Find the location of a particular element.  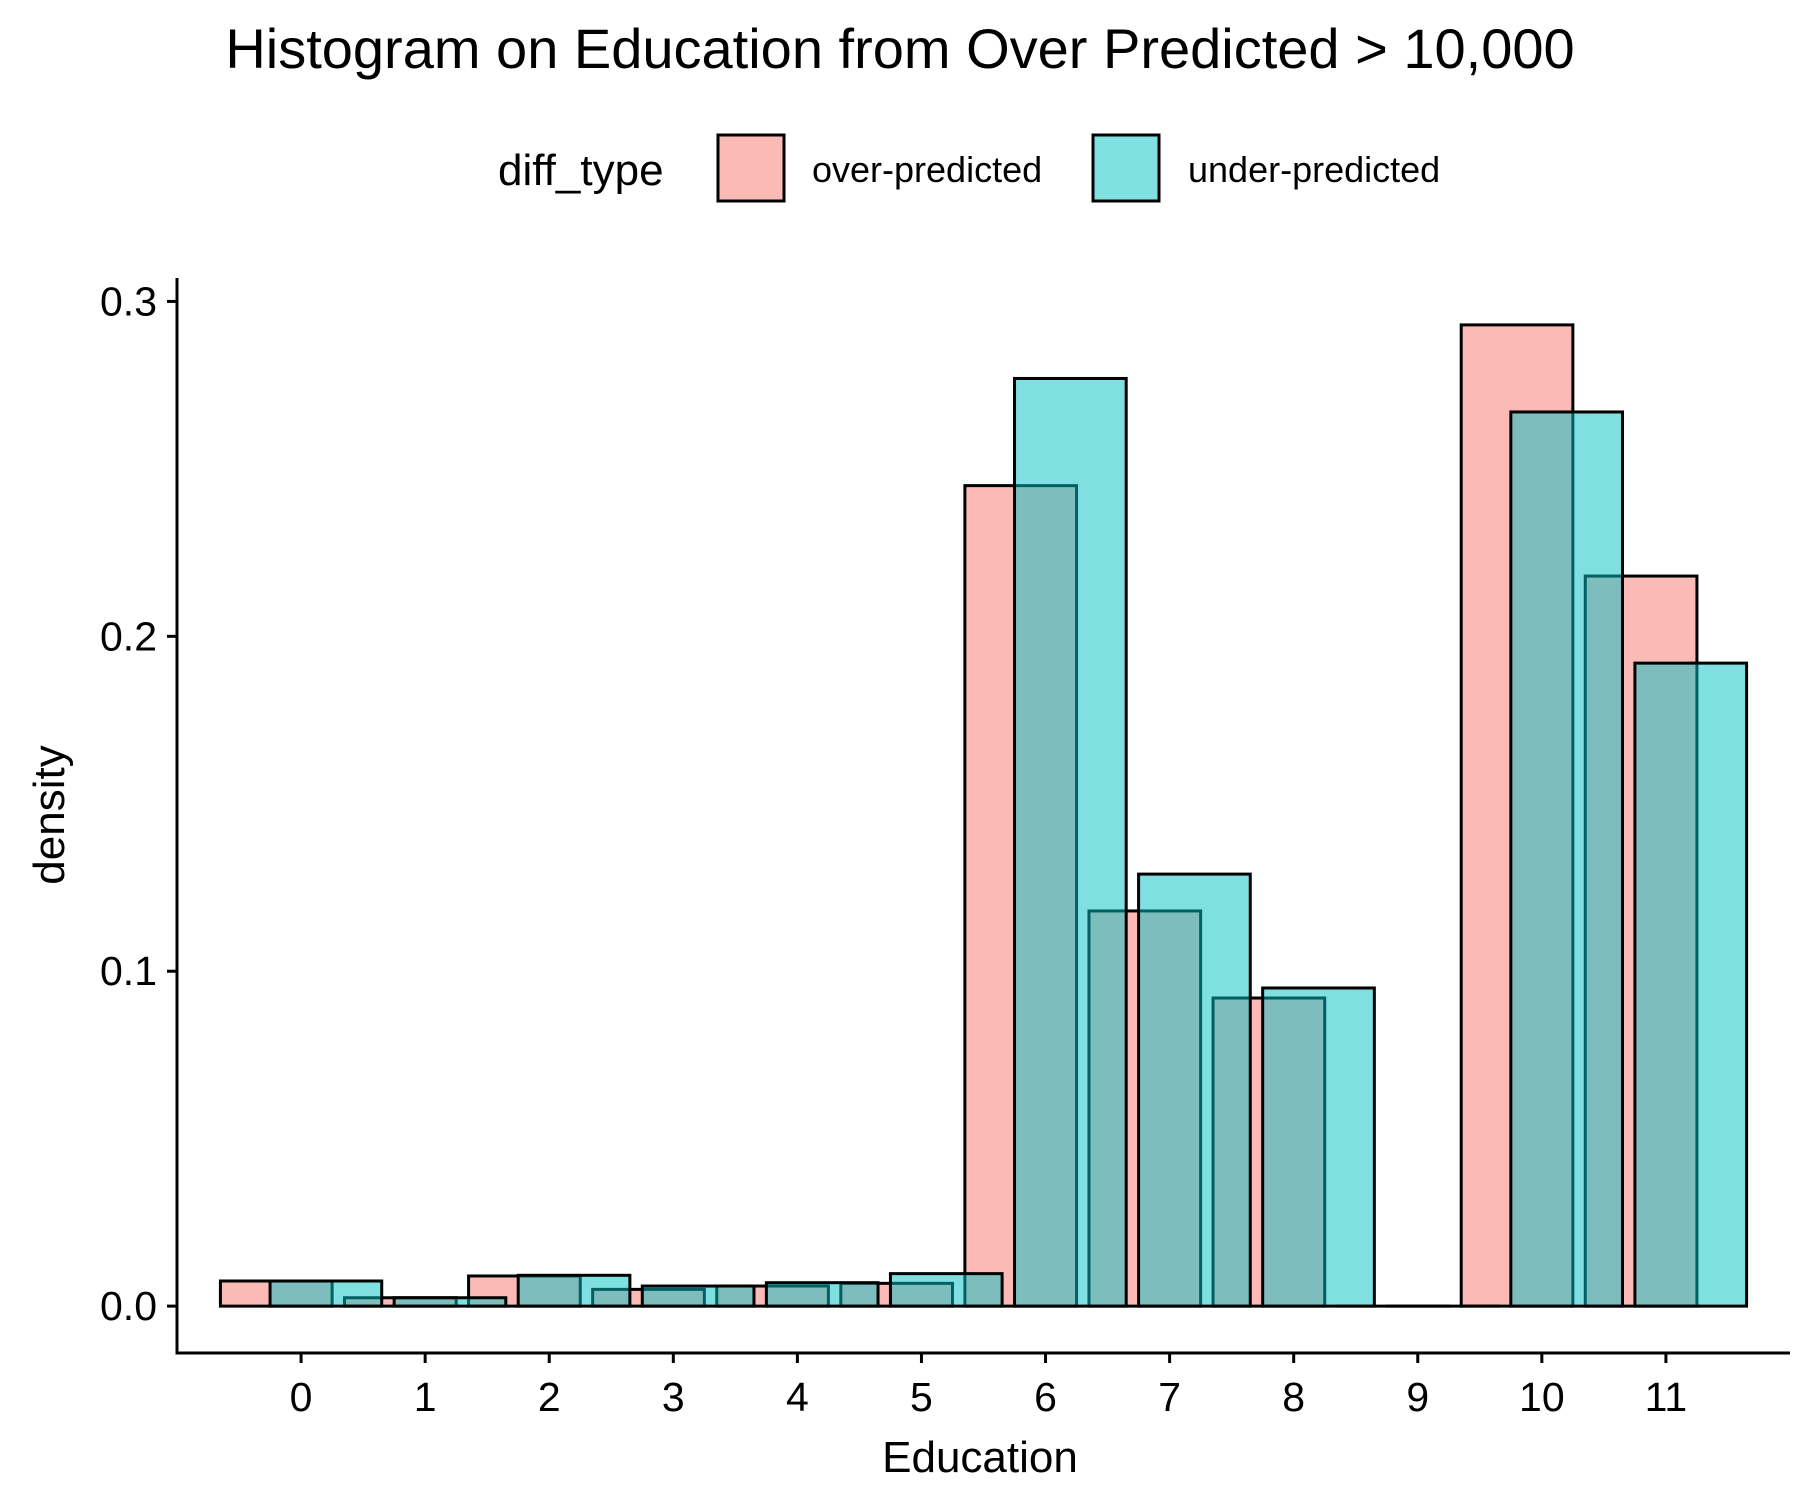

legend-title: diff_type is located at coordinates (581, 170).